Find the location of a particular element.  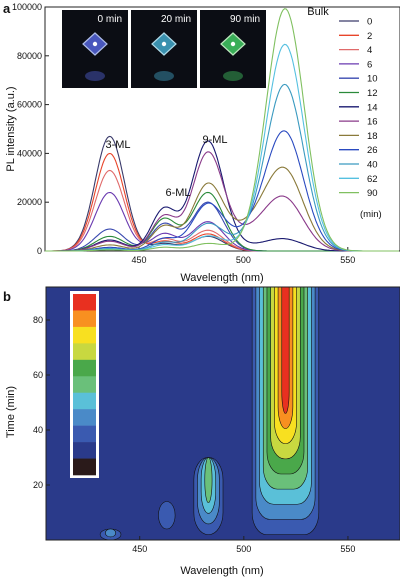

y-tick-label: 100000 is located at coordinates (27, 7).